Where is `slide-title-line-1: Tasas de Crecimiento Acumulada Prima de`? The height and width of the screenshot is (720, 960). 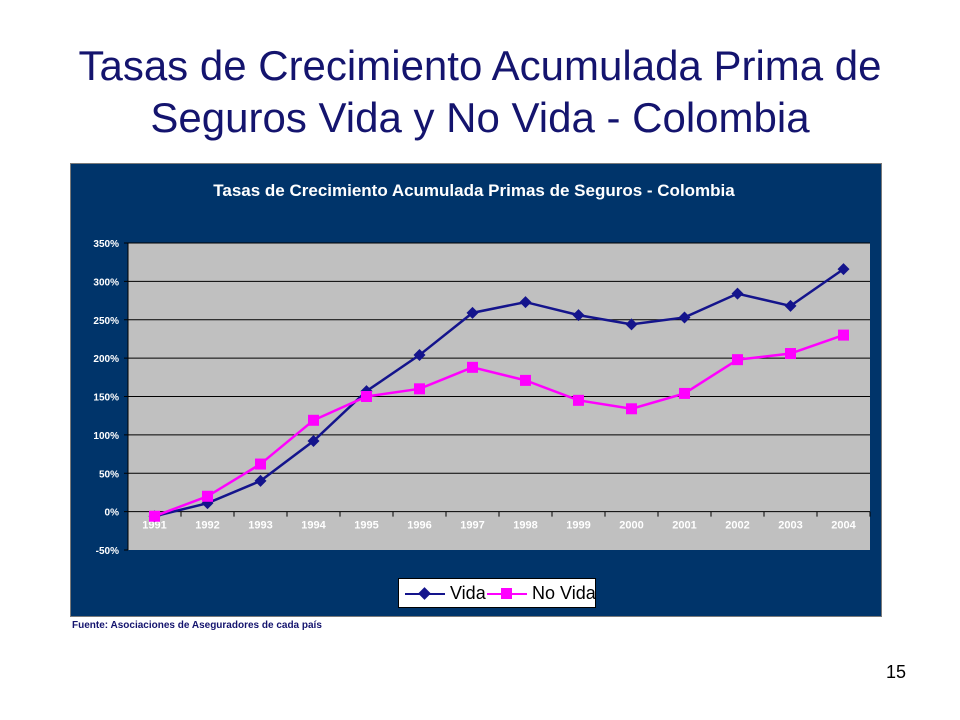 slide-title-line-1: Tasas de Crecimiento Acumulada Prima de is located at coordinates (480, 65).